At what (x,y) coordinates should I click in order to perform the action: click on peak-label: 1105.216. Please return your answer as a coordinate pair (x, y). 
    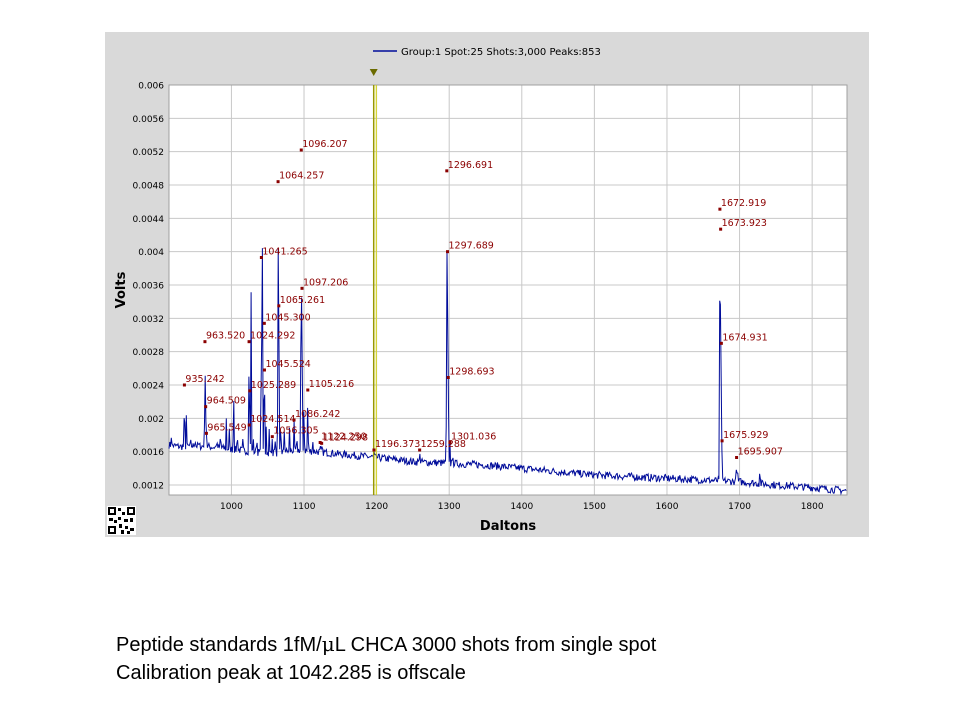
    Looking at the image, I should click on (331, 384).